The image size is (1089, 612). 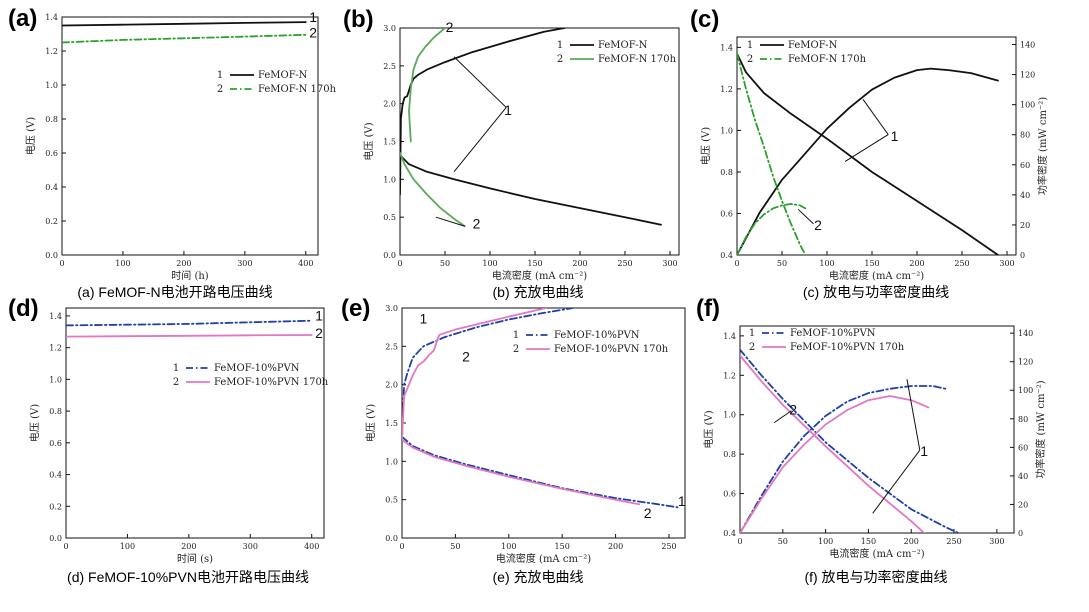 I want to click on x-axis-label: 时间 (h), so click(x=190, y=275).